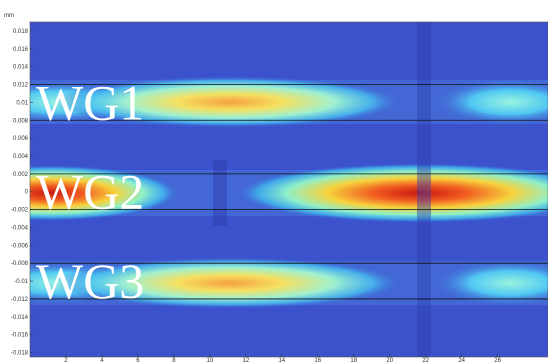 The image size is (548, 363). Describe the element at coordinates (389, 360) in the screenshot. I see `x-tick-label: 20` at that location.